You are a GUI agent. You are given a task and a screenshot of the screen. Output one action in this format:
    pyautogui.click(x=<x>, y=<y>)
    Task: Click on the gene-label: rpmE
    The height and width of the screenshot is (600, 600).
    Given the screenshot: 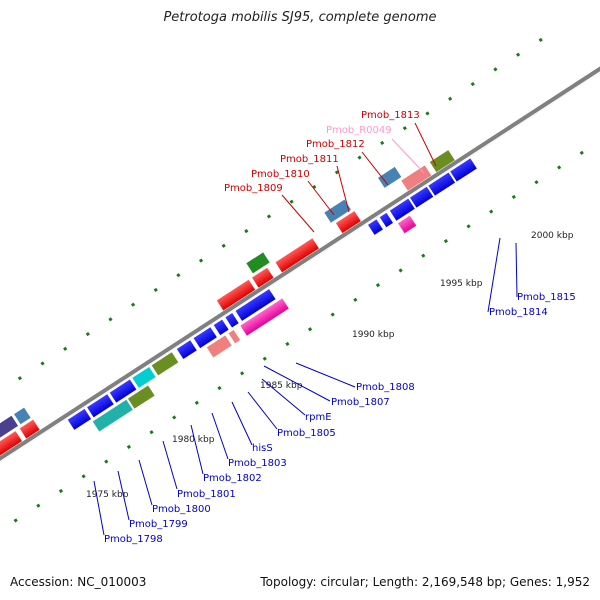 What is the action you would take?
    pyautogui.click(x=318, y=417)
    